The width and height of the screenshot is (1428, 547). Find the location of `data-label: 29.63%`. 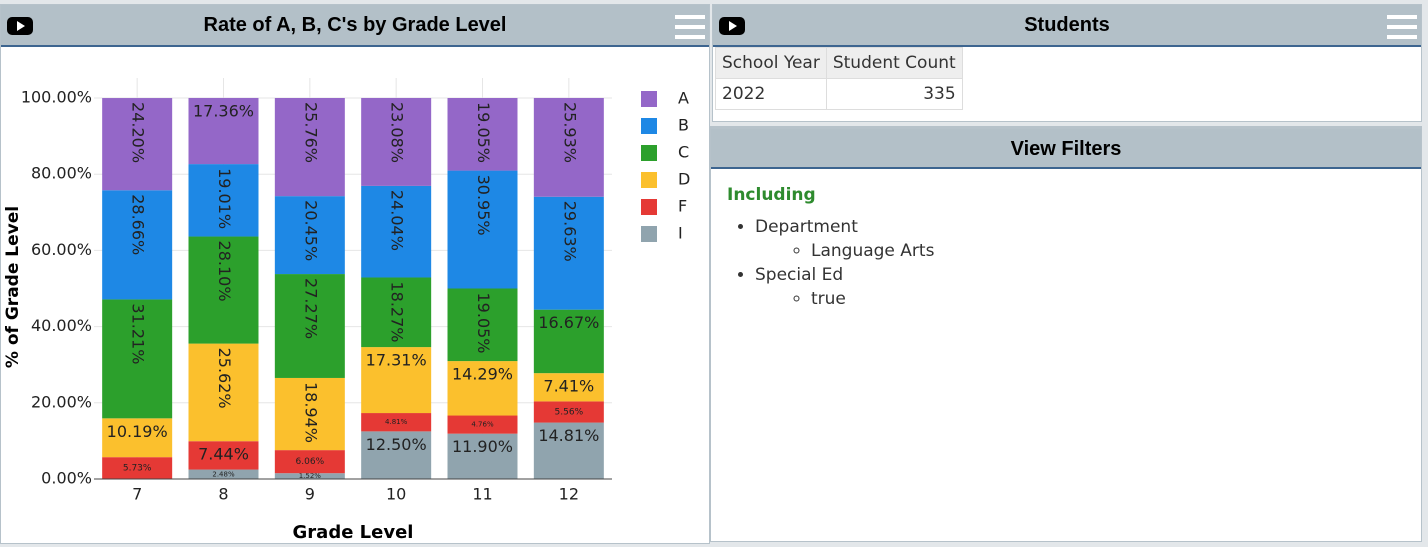

data-label: 29.63% is located at coordinates (569, 231).